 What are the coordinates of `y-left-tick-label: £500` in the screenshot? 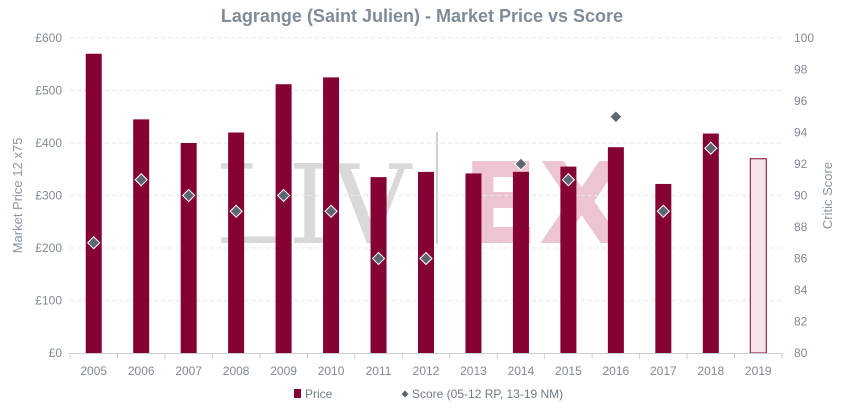 It's located at (48, 91).